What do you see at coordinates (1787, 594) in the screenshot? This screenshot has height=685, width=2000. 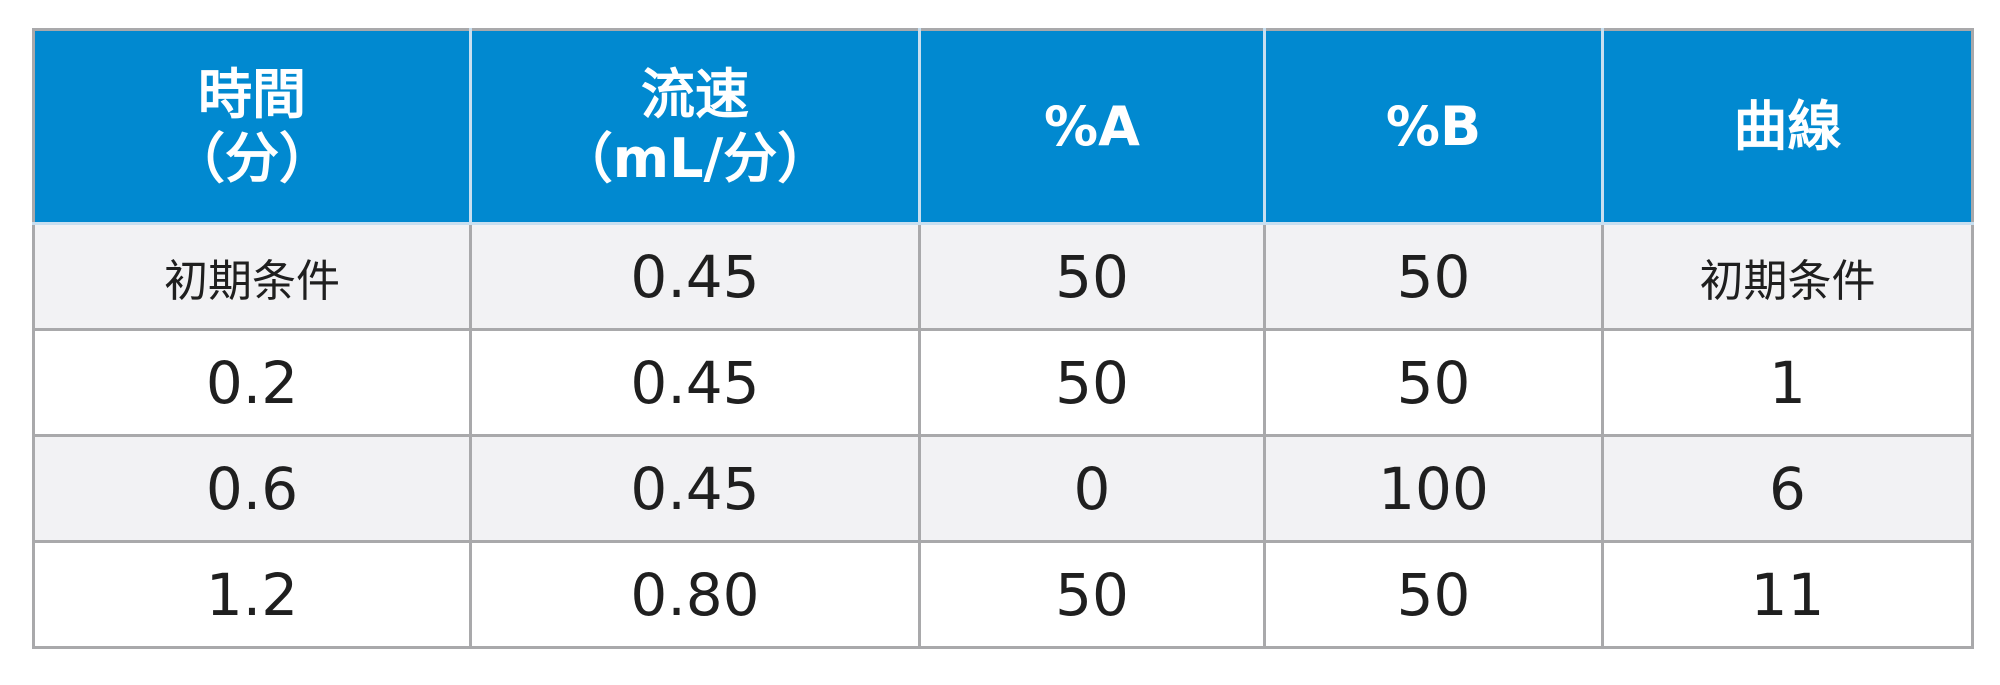 I see `table-cell: 11` at bounding box center [1787, 594].